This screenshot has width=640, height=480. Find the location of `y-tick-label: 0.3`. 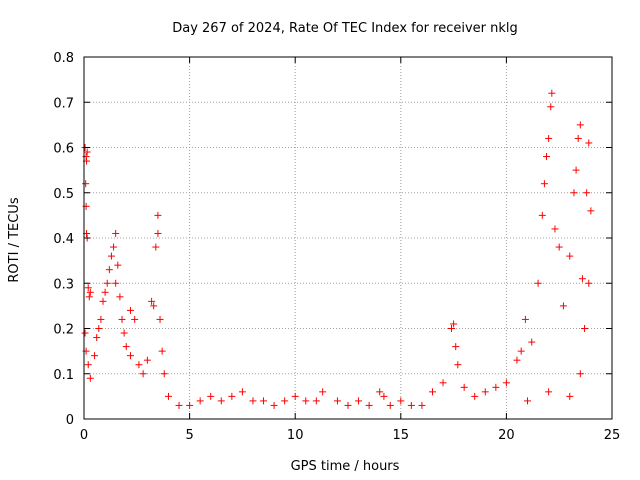

y-tick-label: 0.3 is located at coordinates (63, 284).